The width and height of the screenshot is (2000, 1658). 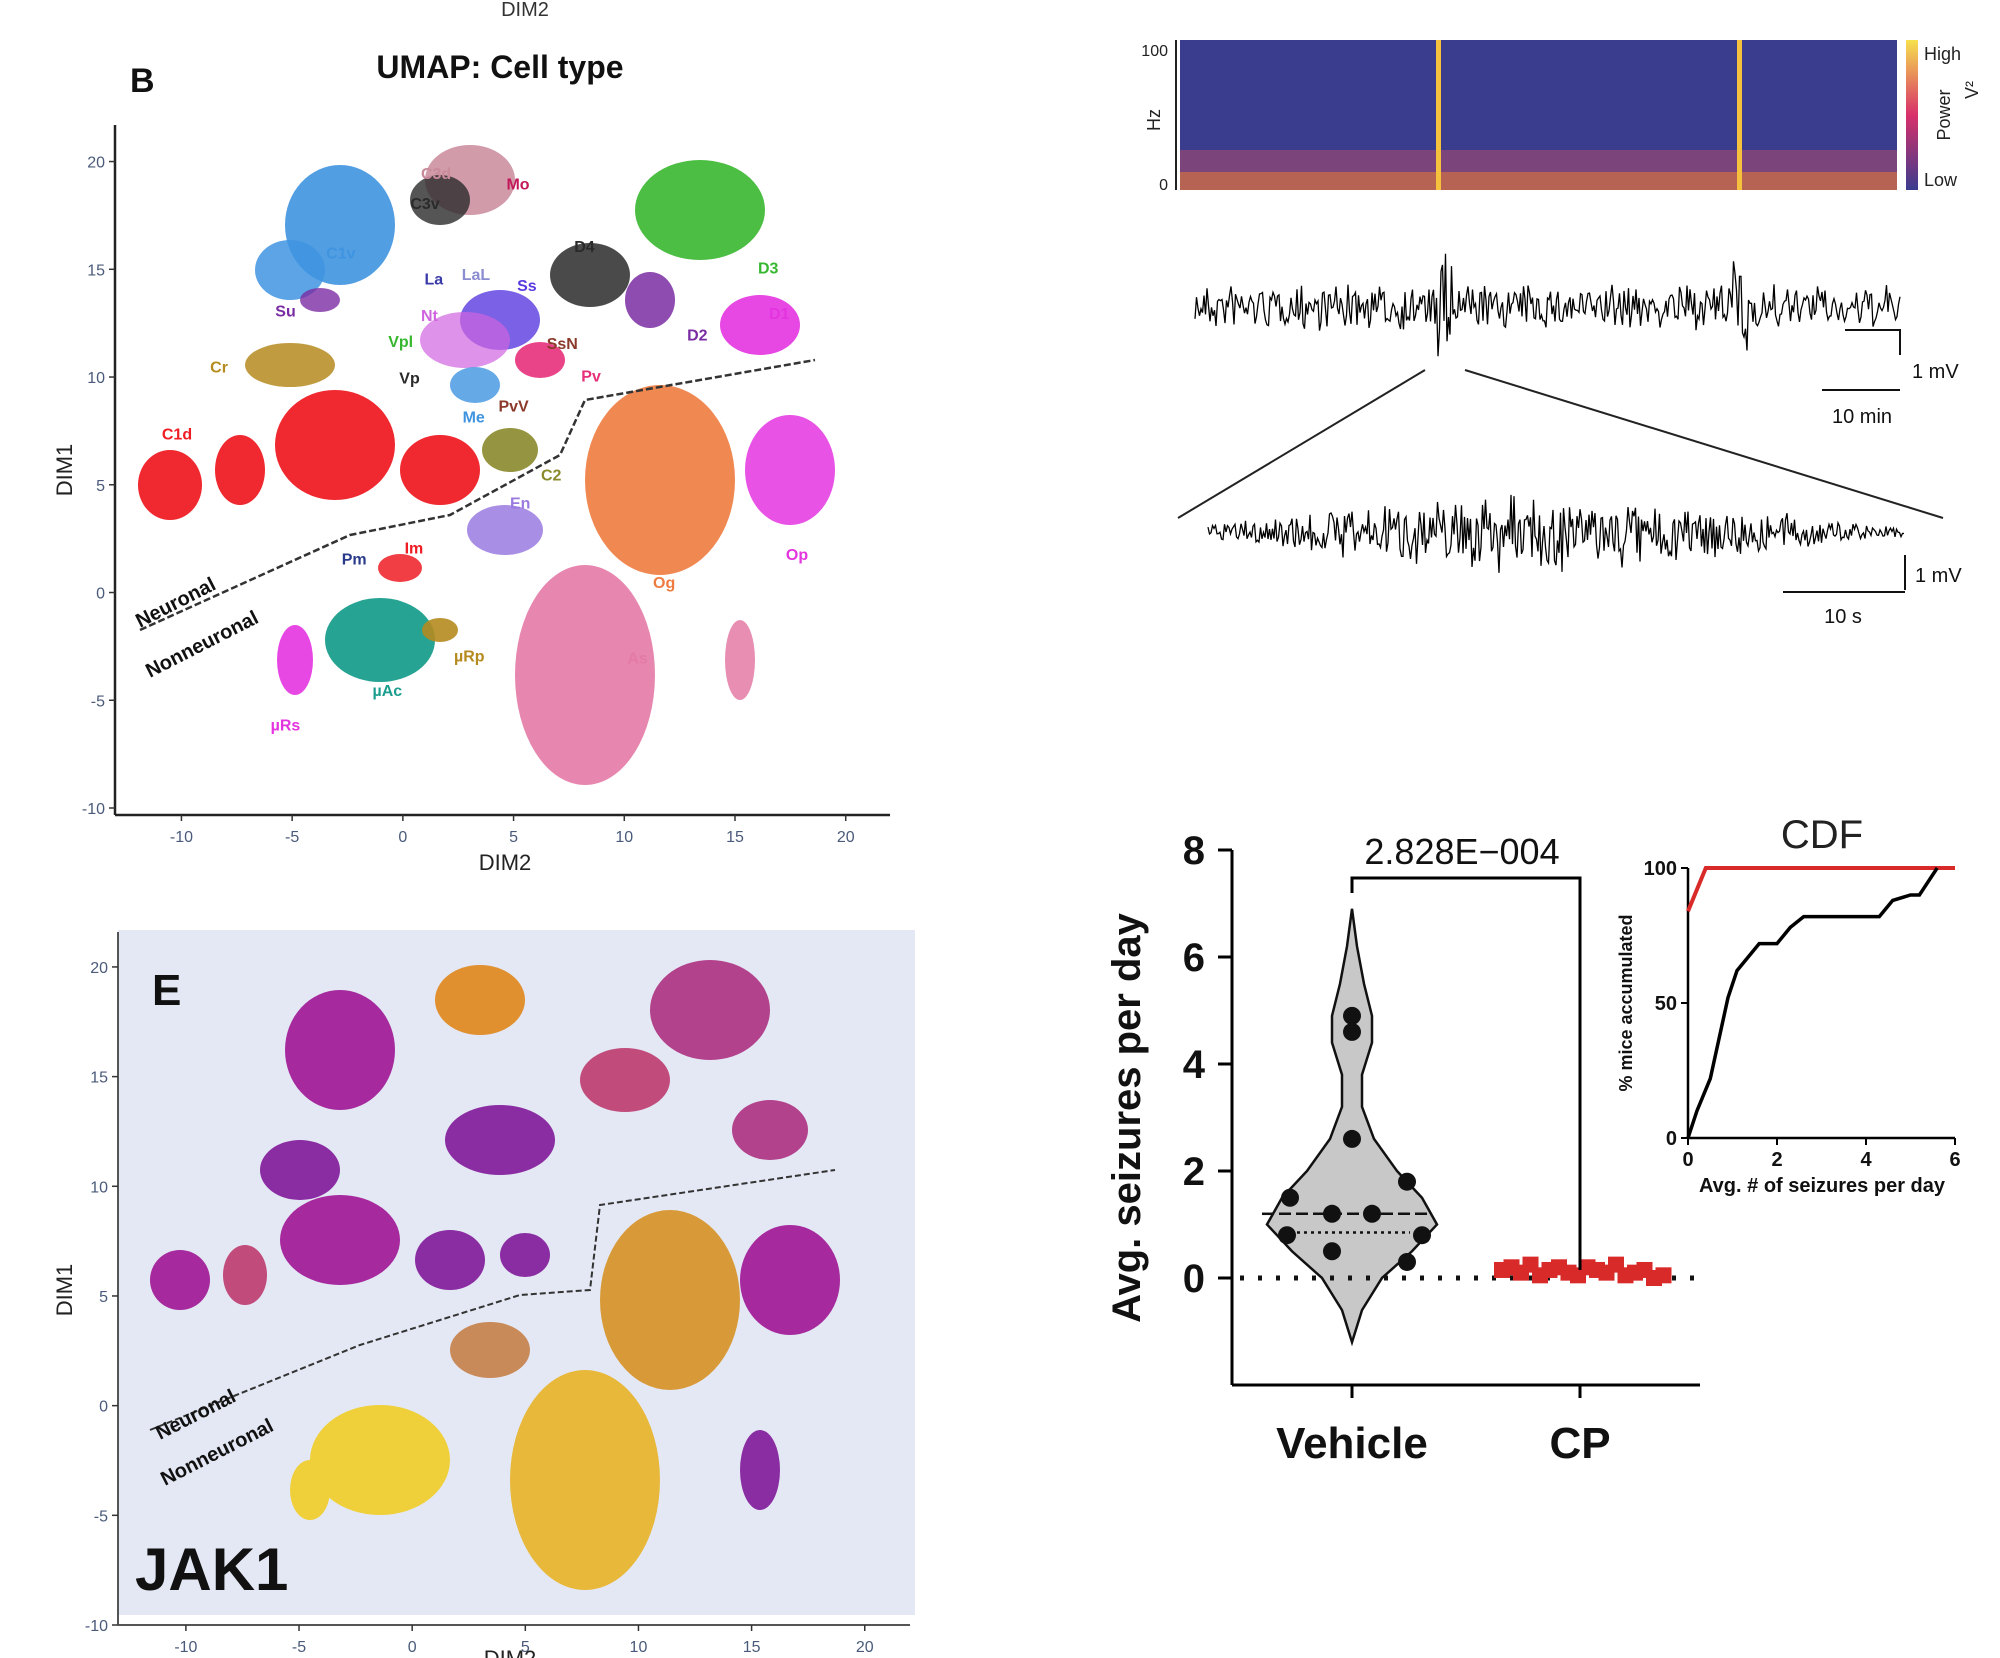 What do you see at coordinates (1663, 1275) in the screenshot?
I see `cp-data-point` at bounding box center [1663, 1275].